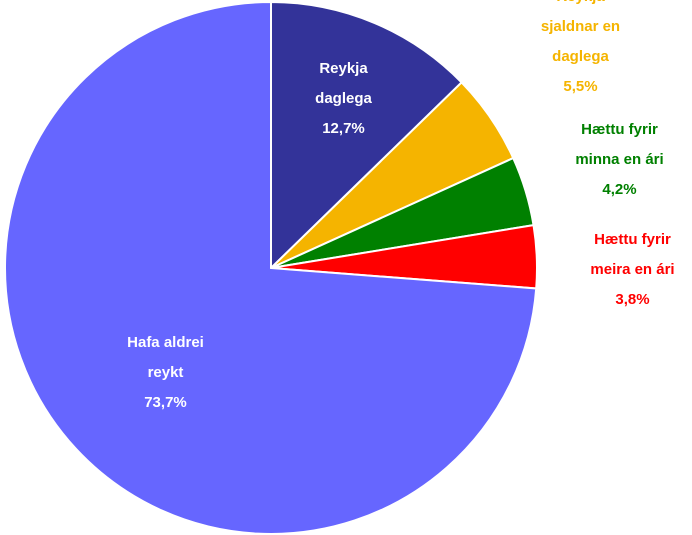  I want to click on value-label: 73,7%, so click(165, 402).